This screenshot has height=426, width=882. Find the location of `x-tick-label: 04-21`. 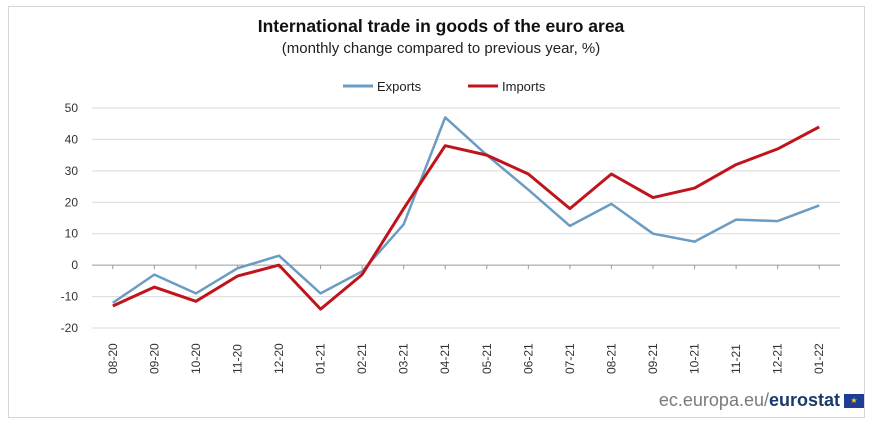

x-tick-label: 04-21 is located at coordinates (445, 358).